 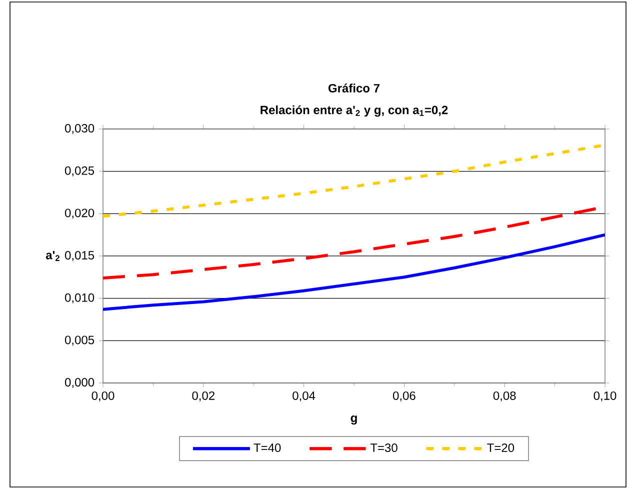 I want to click on x-tick-label: 0,06, so click(x=404, y=396).